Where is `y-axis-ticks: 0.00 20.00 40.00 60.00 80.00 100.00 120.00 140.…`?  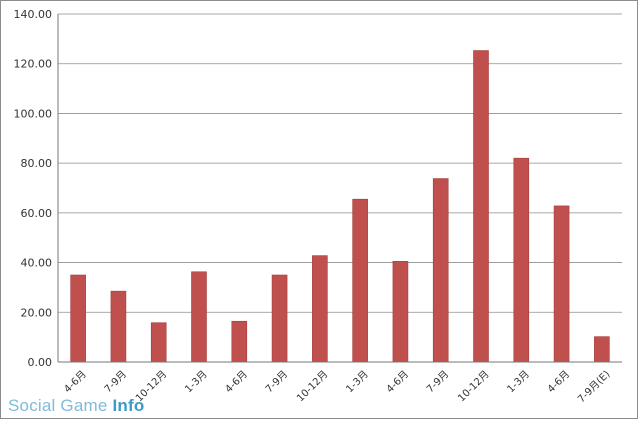
y-axis-ticks: 0.00 20.00 40.00 60.00 80.00 100.00 120.00 140.… is located at coordinates (33, 188).